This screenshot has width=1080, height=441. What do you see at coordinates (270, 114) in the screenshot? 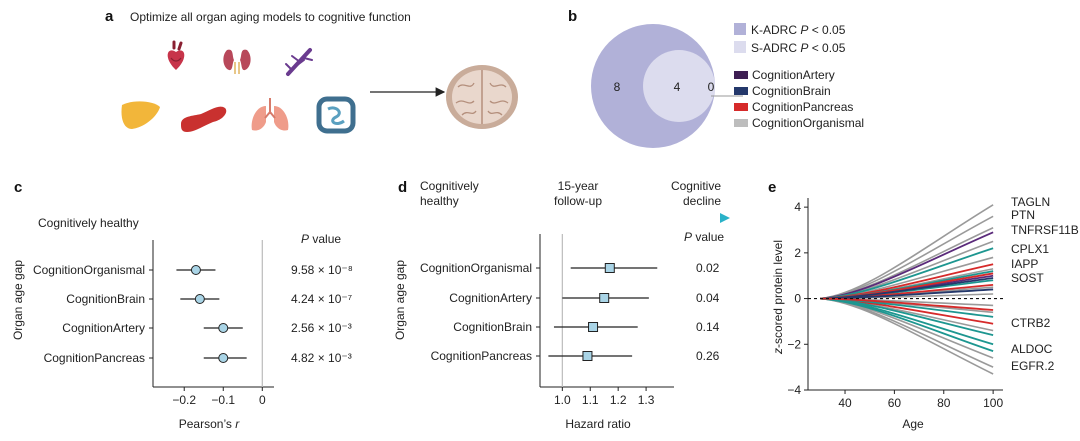
I see `lungs-icon` at bounding box center [270, 114].